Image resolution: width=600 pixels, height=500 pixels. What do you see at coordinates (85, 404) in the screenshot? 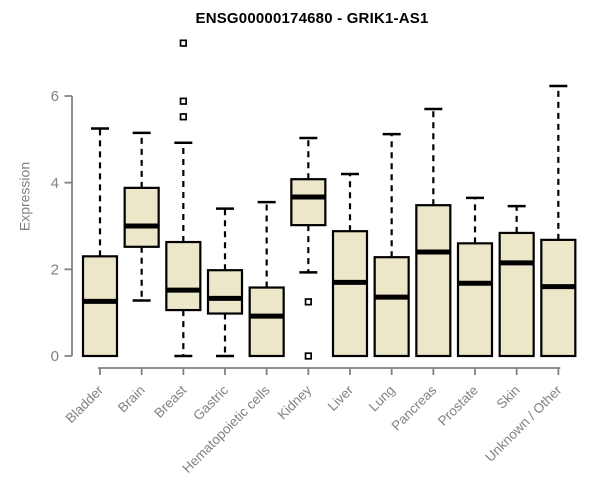
I see `x-category-label: Bladder` at bounding box center [85, 404].